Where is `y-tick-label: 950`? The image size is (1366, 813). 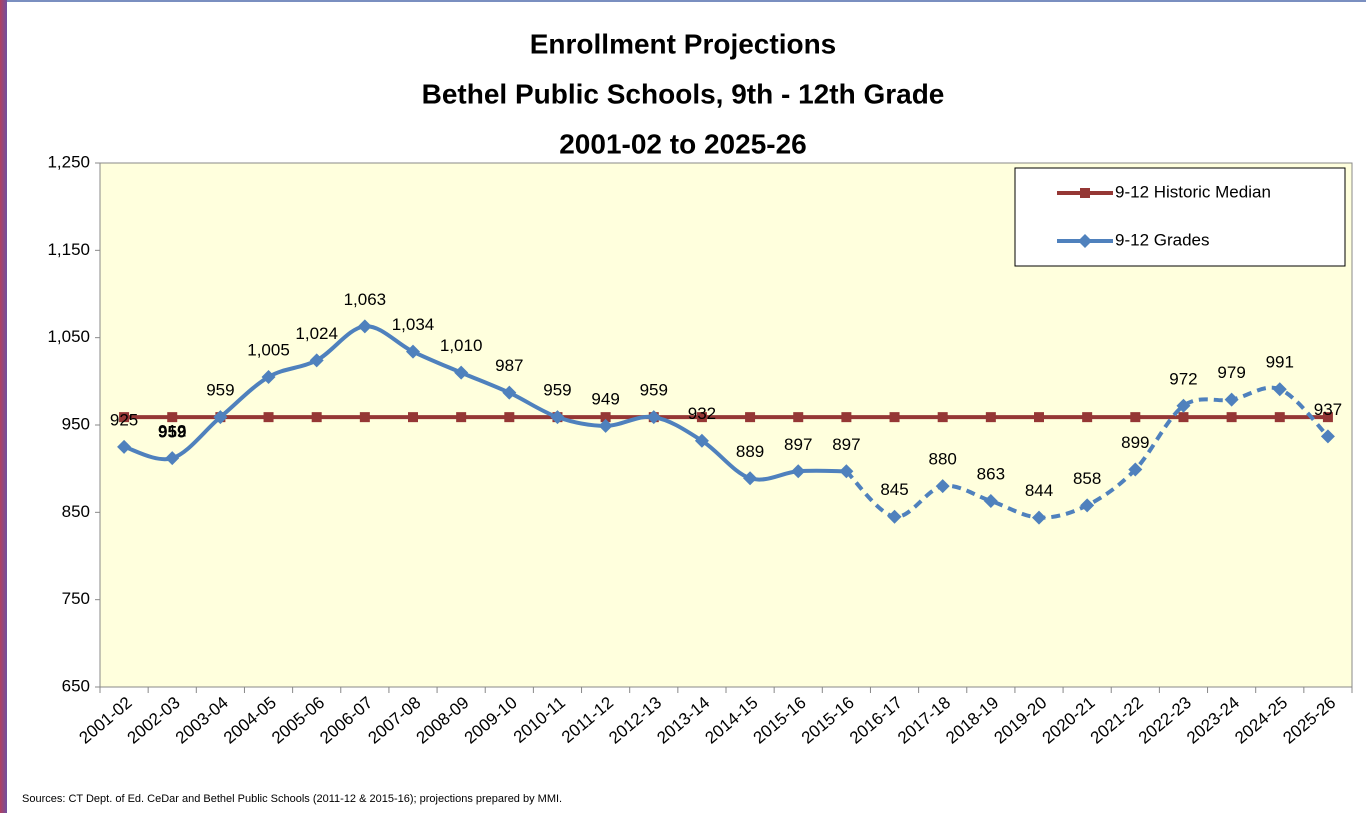 y-tick-label: 950 is located at coordinates (76, 423).